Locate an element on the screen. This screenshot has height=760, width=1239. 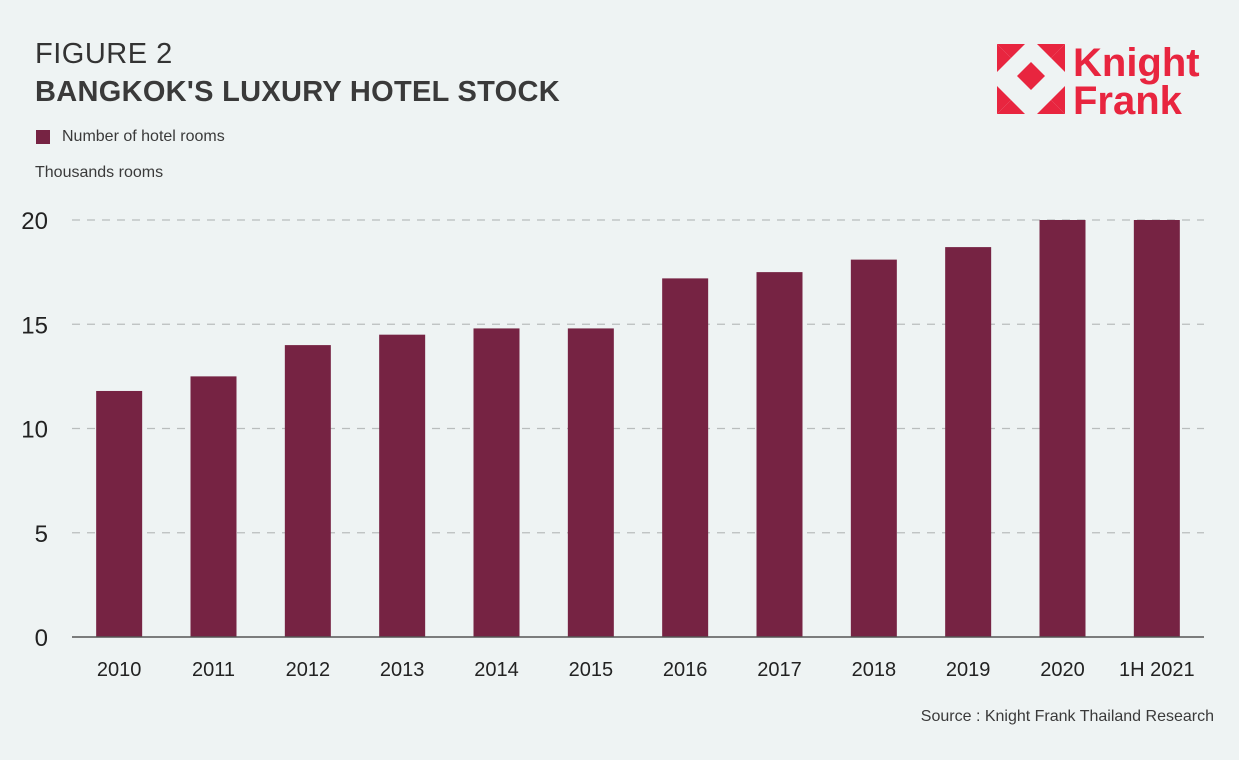
logo-text-line2: Frank is located at coordinates (1128, 99).